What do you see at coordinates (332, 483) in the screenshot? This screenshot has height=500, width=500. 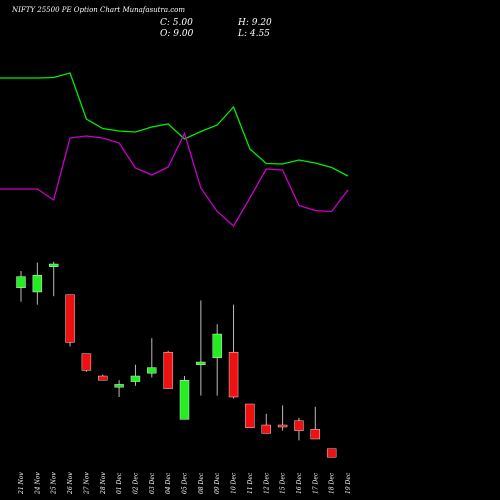 I see `x-tick-label: 18 Dec` at bounding box center [332, 483].